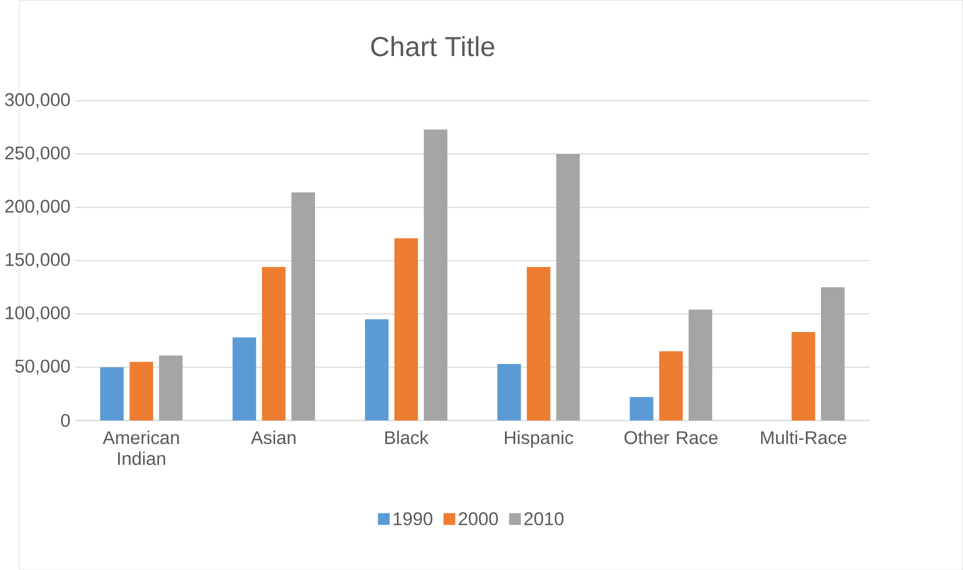  What do you see at coordinates (407, 437) in the screenshot?
I see `x-tick-label: Black` at bounding box center [407, 437].